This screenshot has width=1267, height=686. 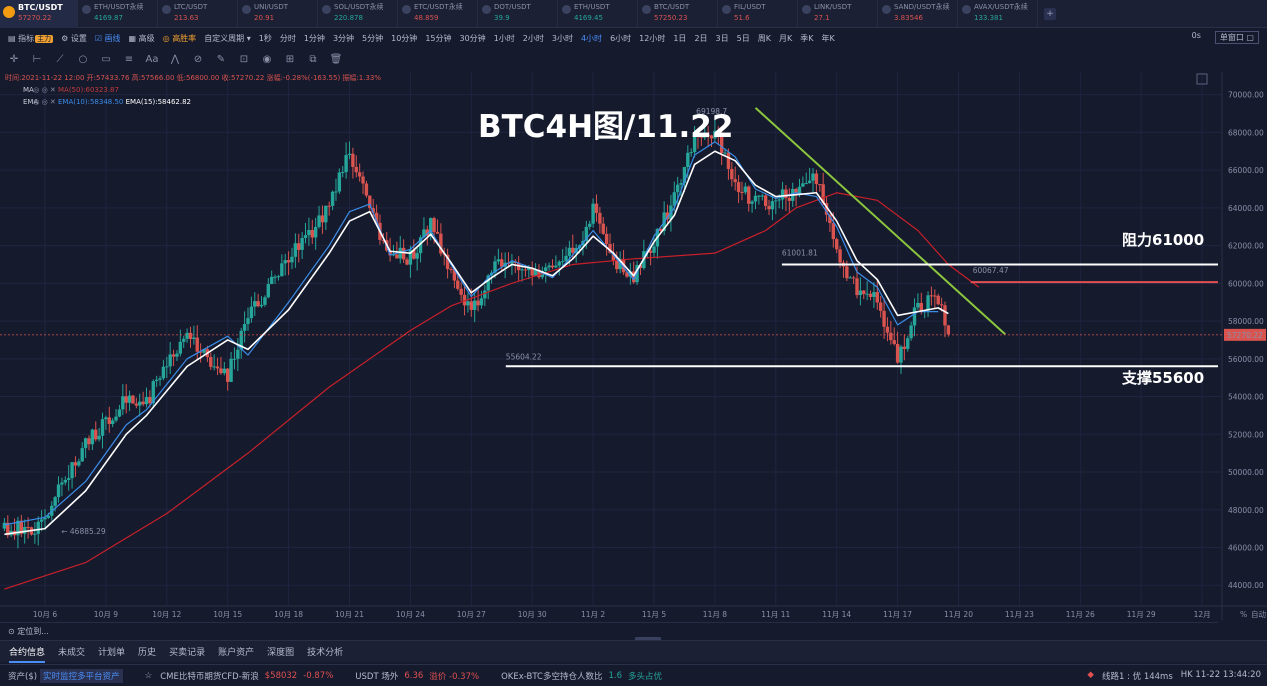 I want to click on bottom-tab-1: 未成交, so click(x=72, y=653).